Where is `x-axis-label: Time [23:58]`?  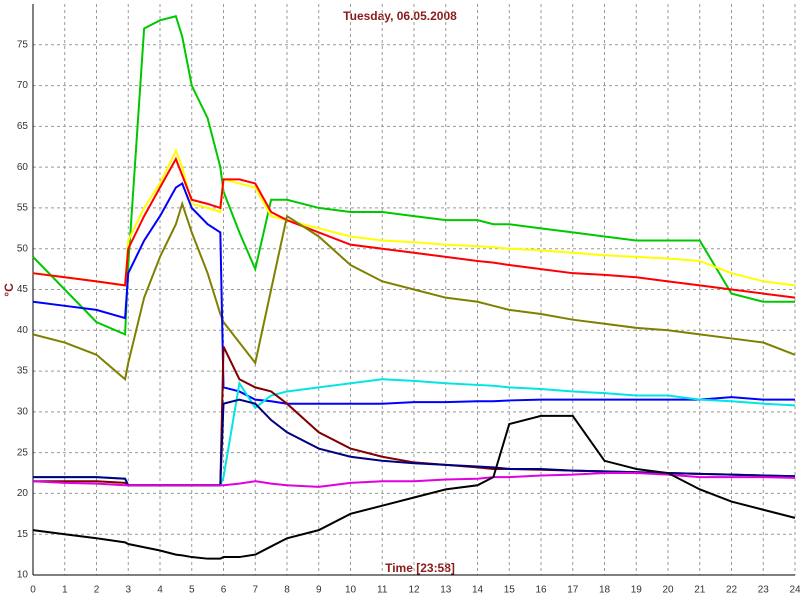
x-axis-label: Time [23:58] is located at coordinates (420, 568).